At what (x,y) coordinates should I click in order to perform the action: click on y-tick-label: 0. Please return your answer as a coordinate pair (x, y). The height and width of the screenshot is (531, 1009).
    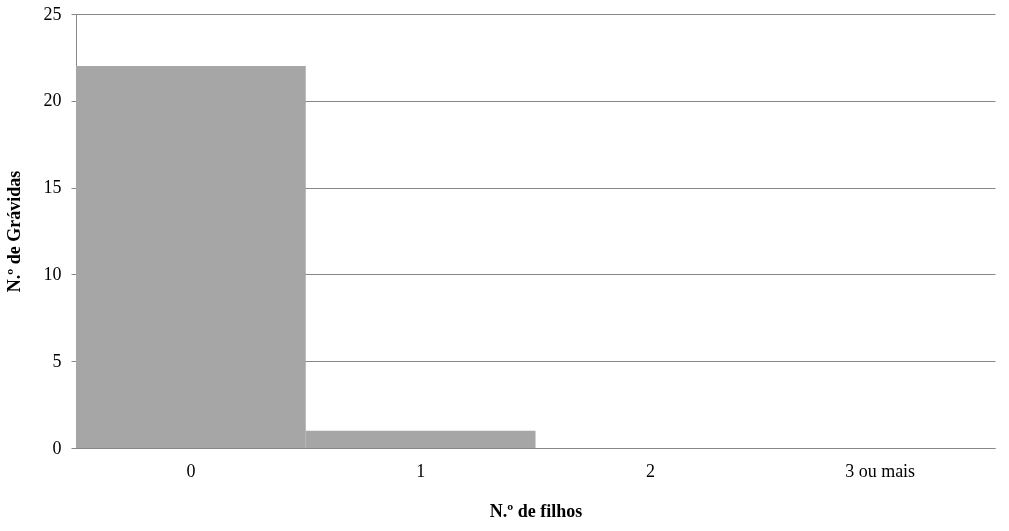
    Looking at the image, I should click on (57, 447).